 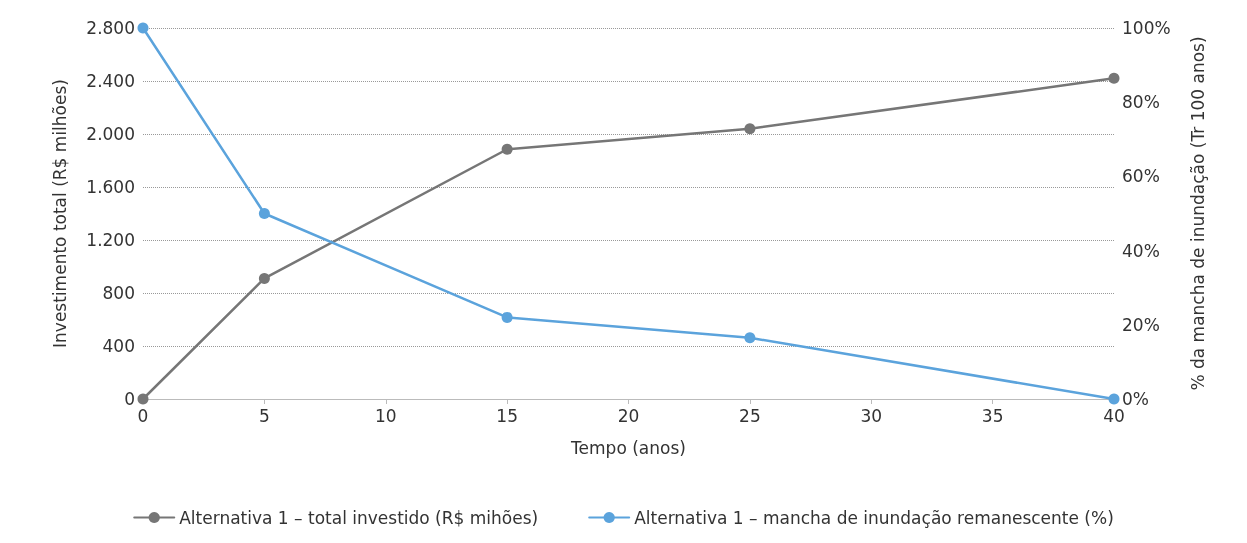 I want to click on y-tick-label: 2.000, so click(x=110, y=134).